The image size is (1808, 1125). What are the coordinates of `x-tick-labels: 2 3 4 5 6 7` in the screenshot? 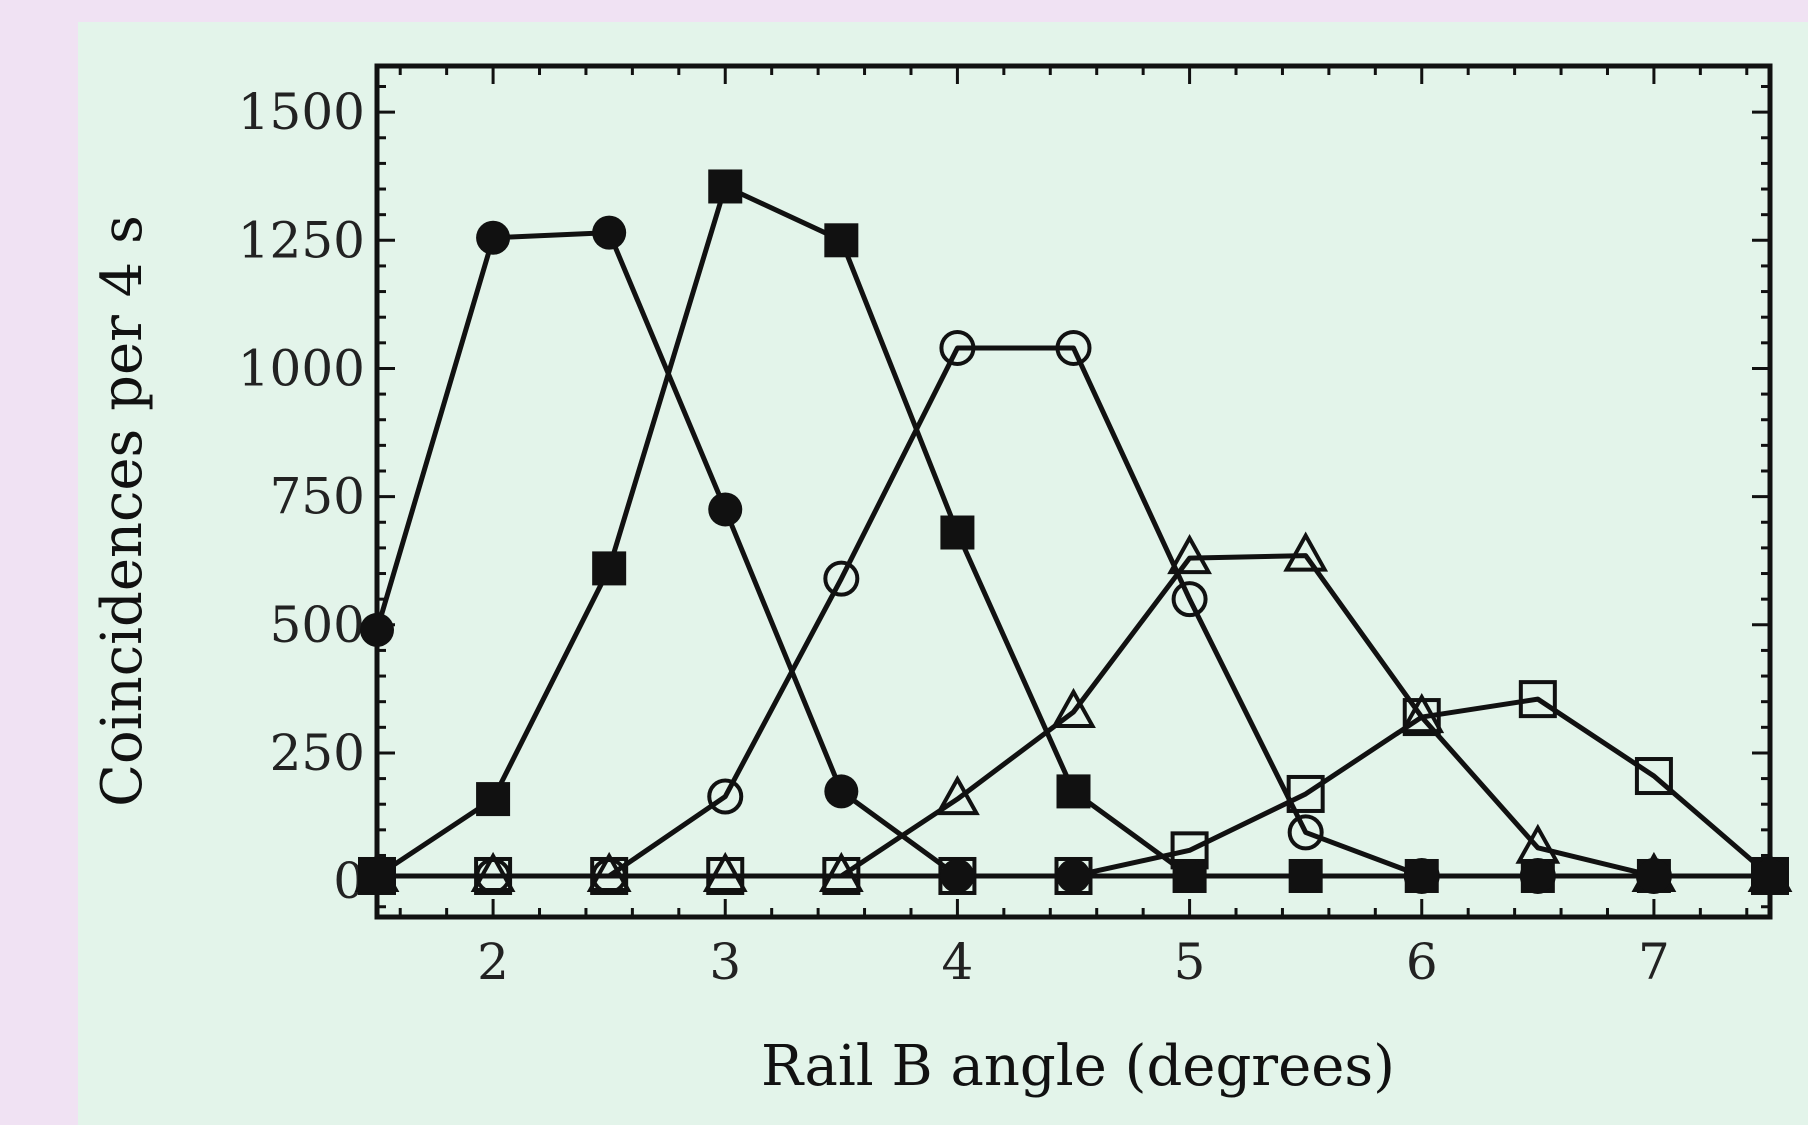 It's located at (1073, 962).